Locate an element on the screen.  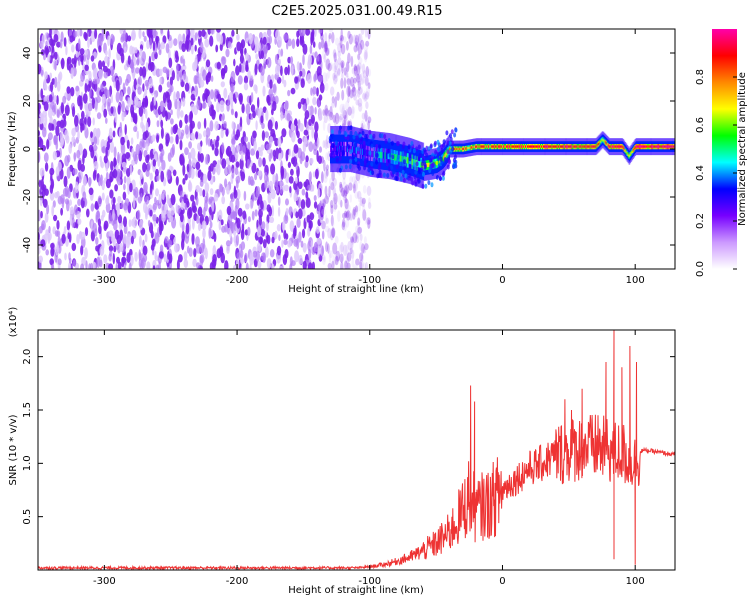
snr-ytick-label: 2.0 is located at coordinates (27, 357).